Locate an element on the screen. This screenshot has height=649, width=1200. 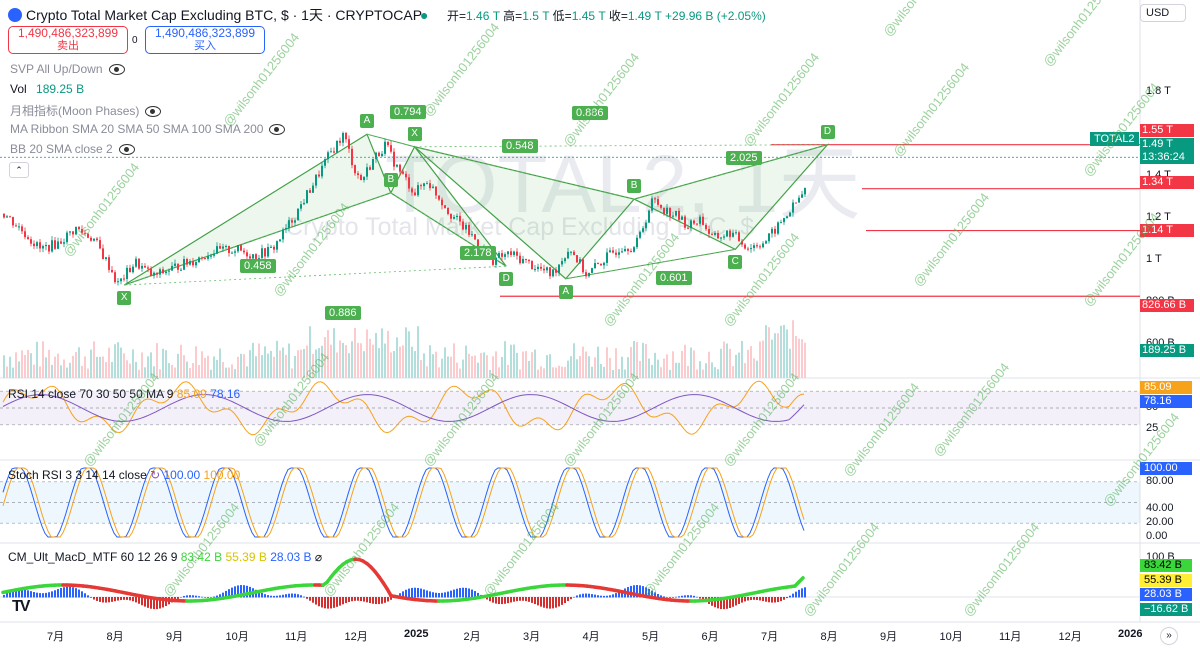
harmonic-ratio-label: 0.458 is located at coordinates (258, 266).